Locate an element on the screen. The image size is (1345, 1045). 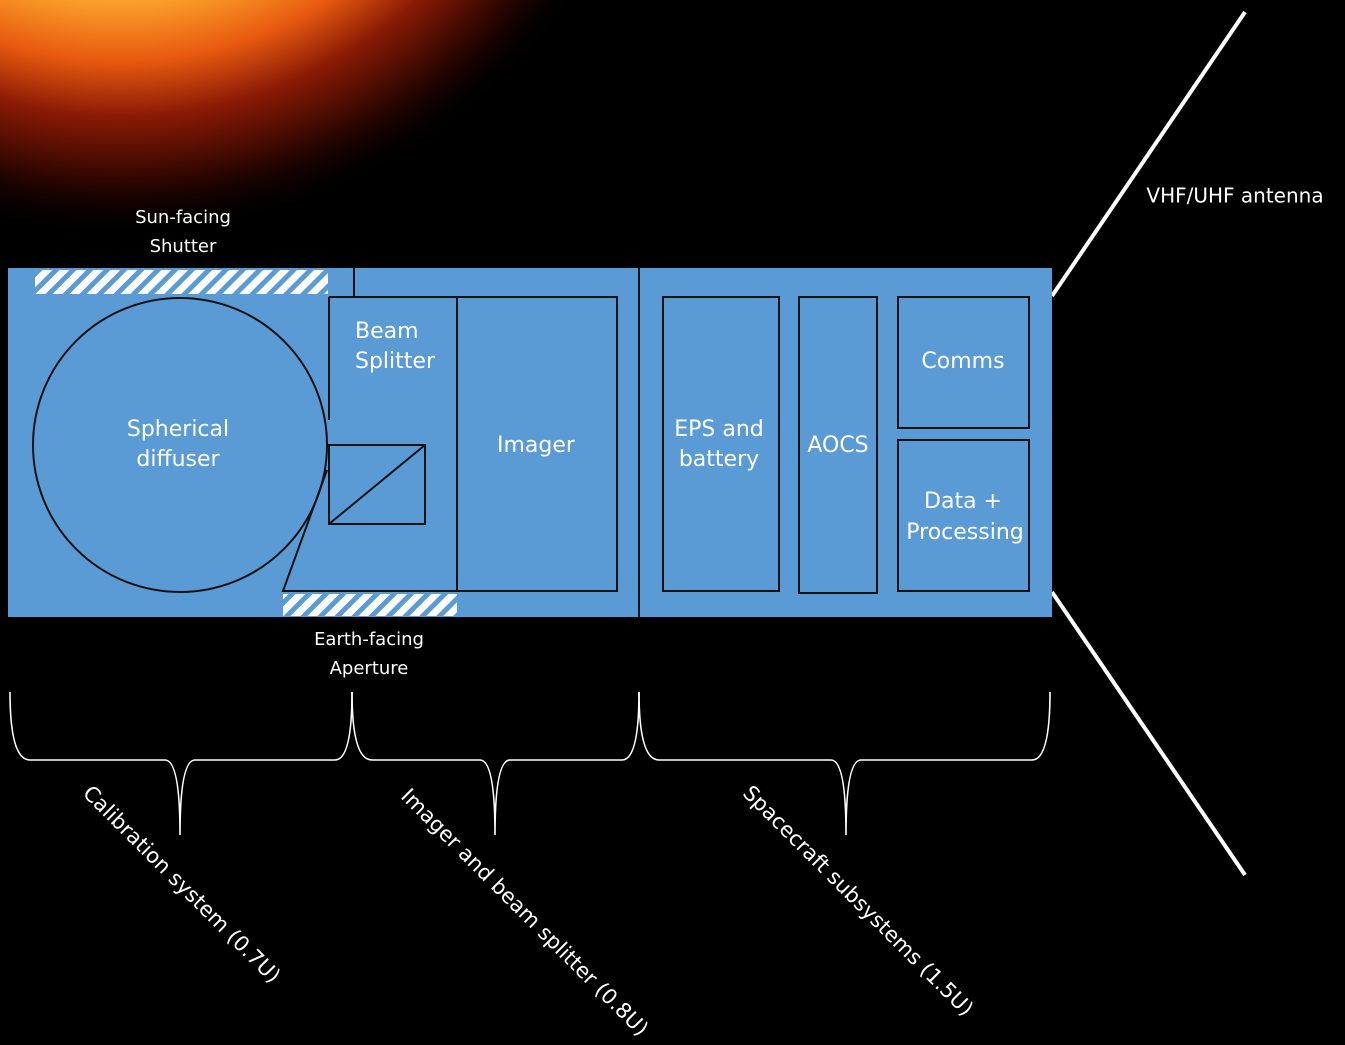
aperture-label: Aperture is located at coordinates (369, 668).